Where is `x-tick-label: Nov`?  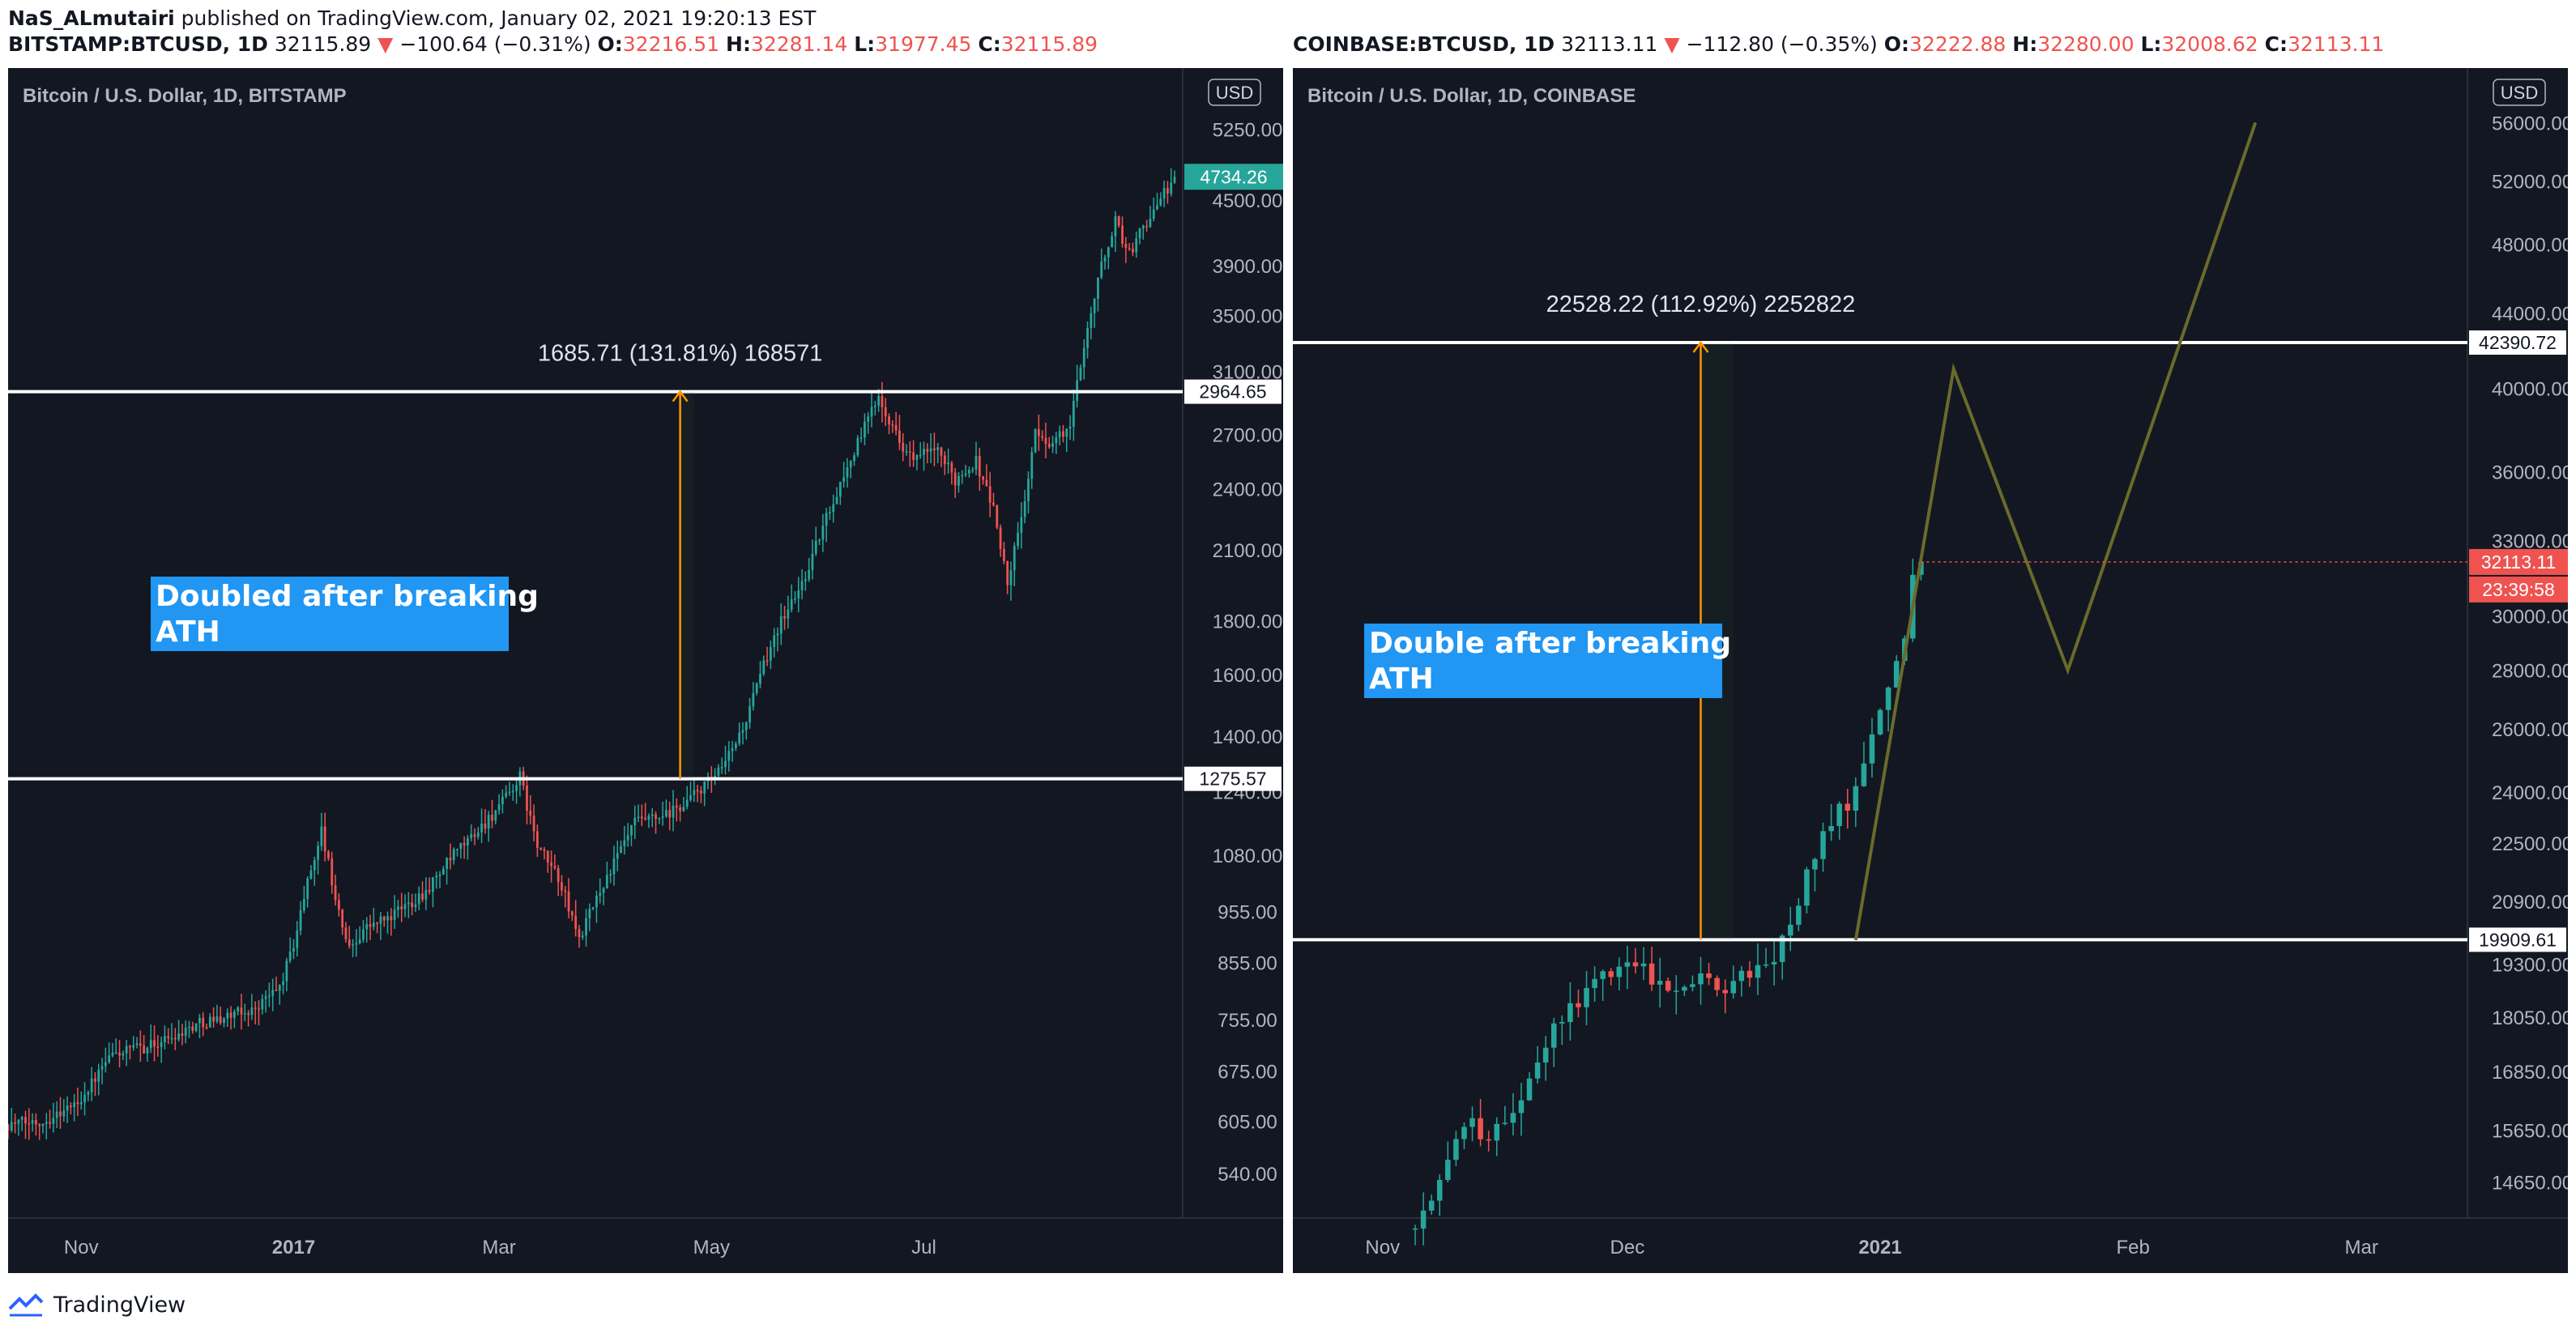
x-tick-label: Nov is located at coordinates (81, 1247).